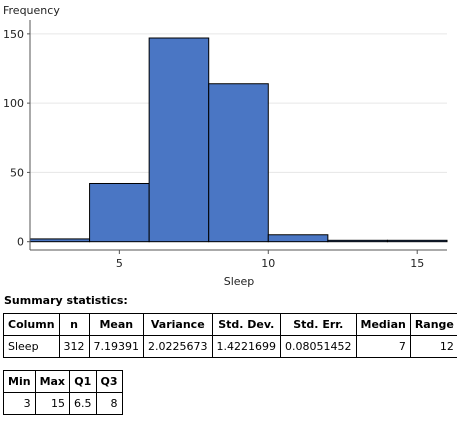 This screenshot has height=424, width=457. I want to click on table1-header-cell: Variance, so click(178, 324).